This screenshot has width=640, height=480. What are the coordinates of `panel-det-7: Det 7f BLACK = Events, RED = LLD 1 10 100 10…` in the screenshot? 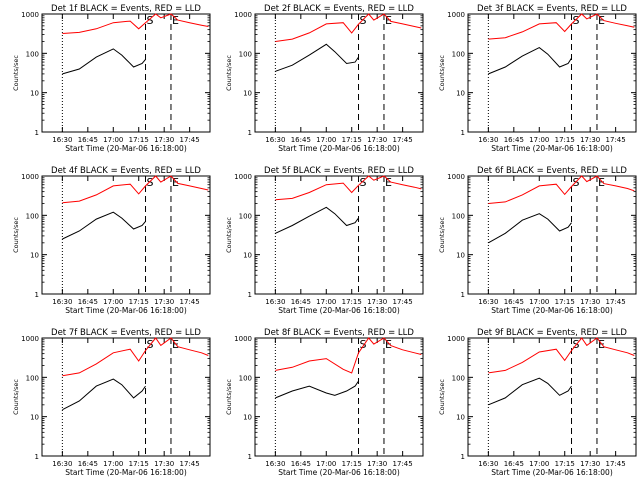 It's located at (111, 402).